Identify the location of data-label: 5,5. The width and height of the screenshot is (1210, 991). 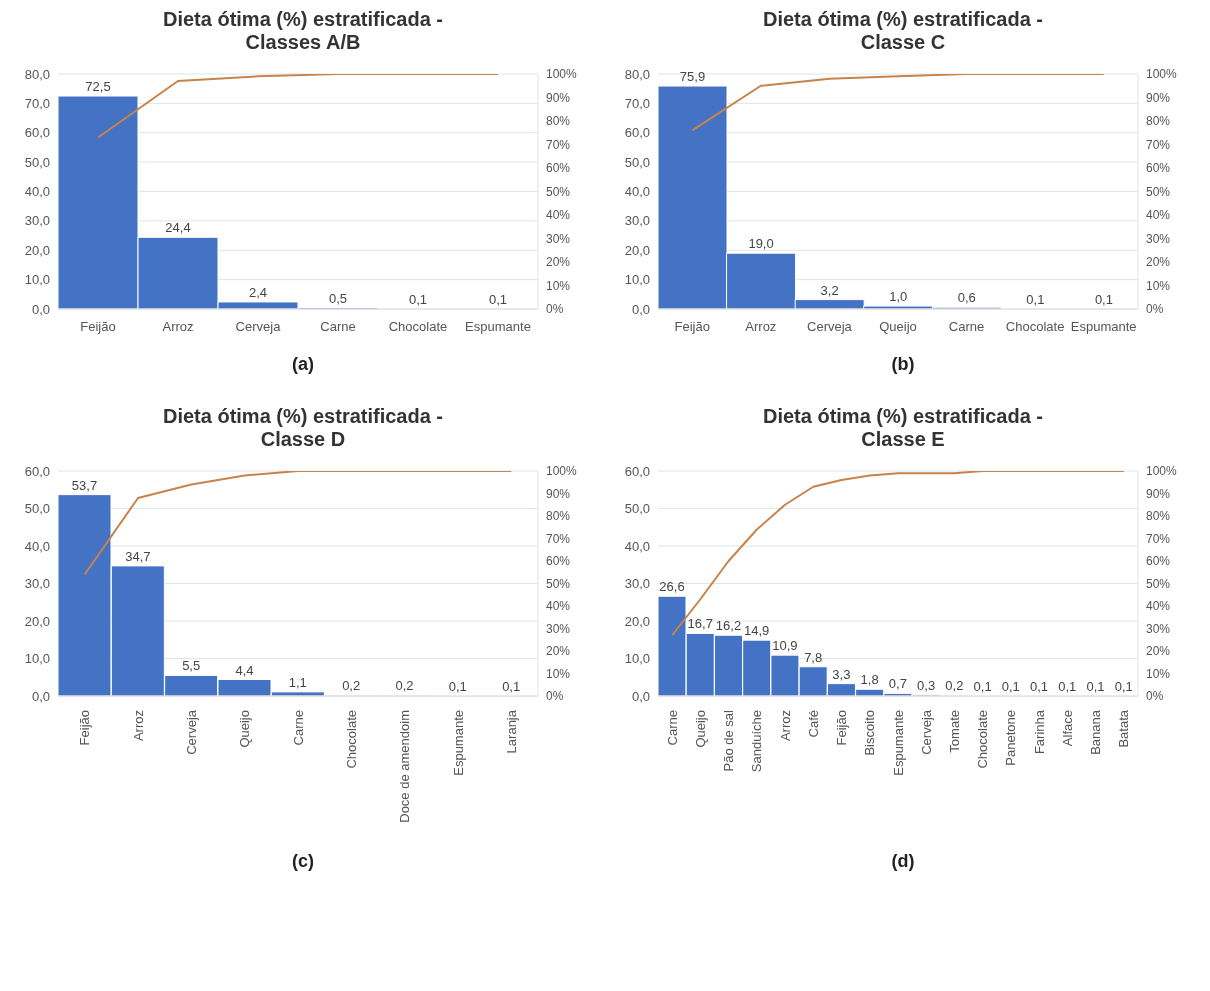
(191, 666).